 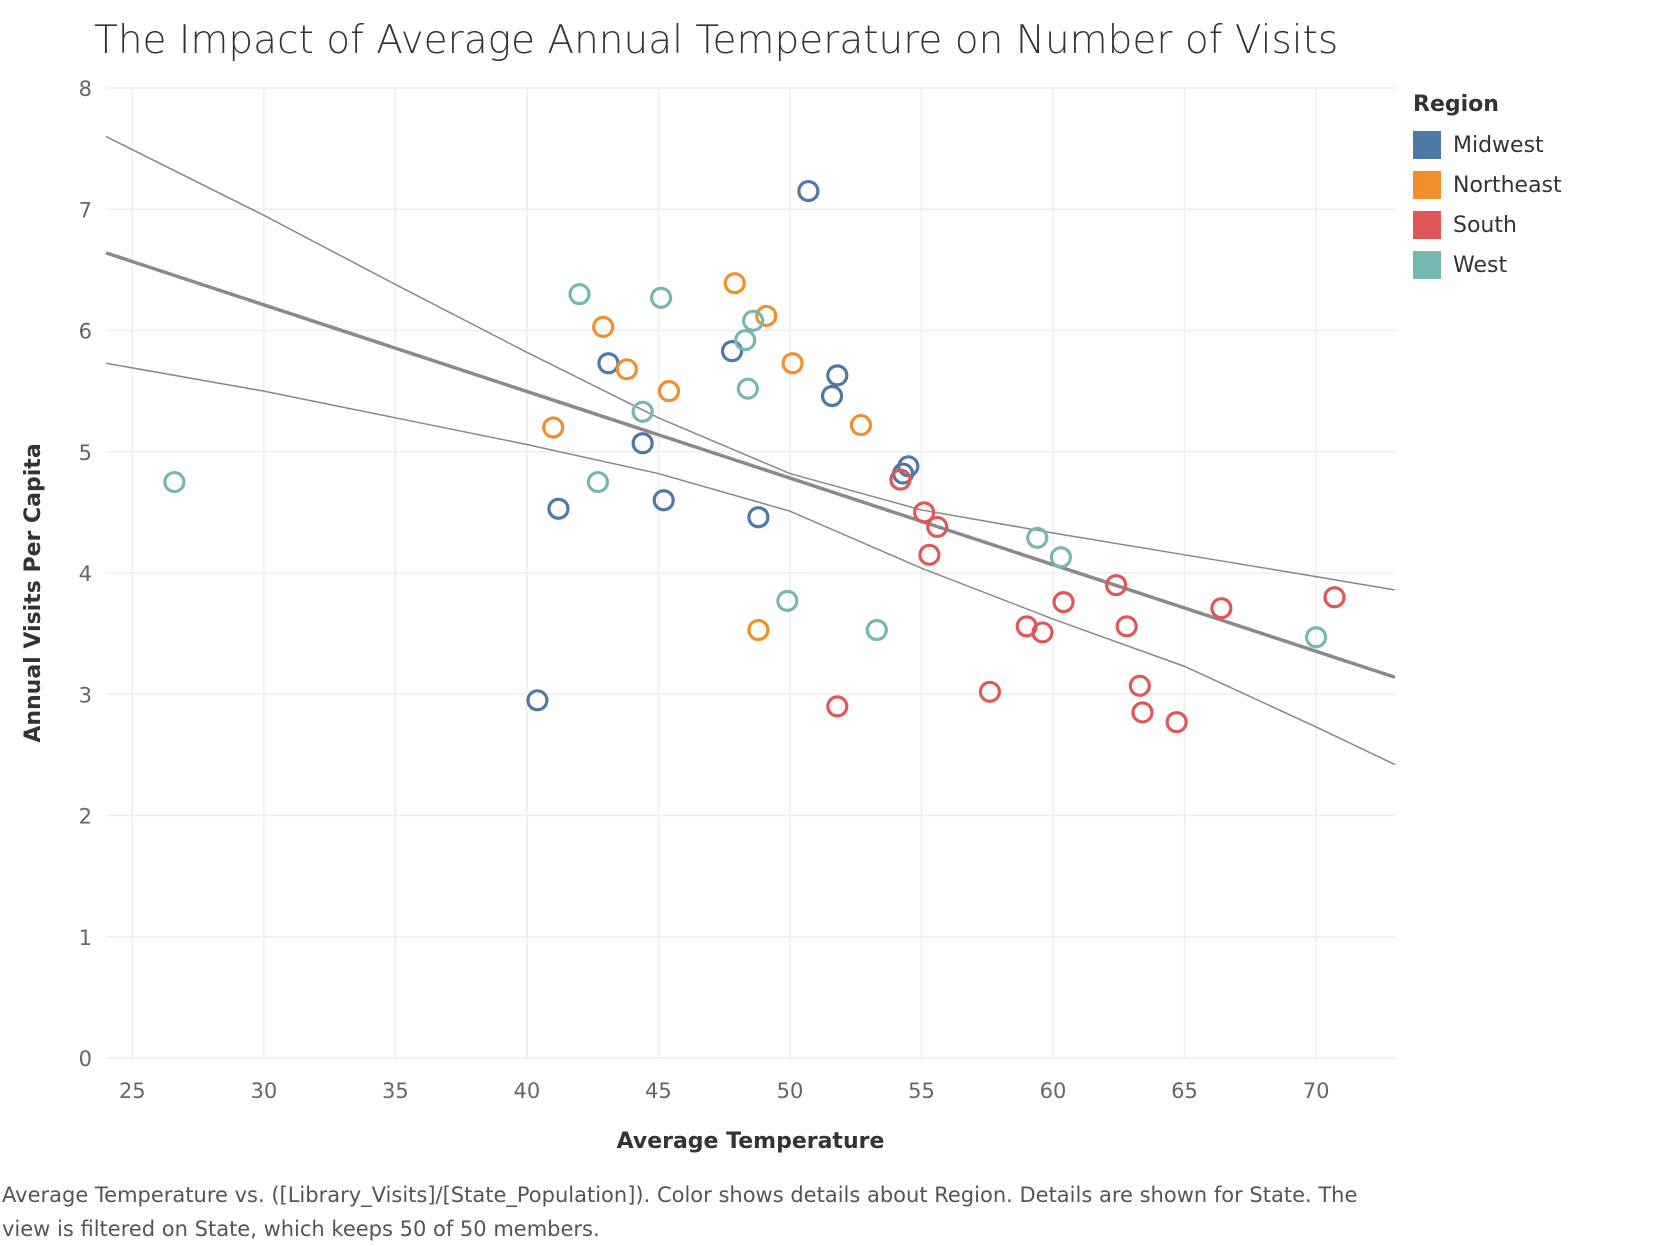 I want to click on x-tick-label: 50, so click(x=790, y=1091).